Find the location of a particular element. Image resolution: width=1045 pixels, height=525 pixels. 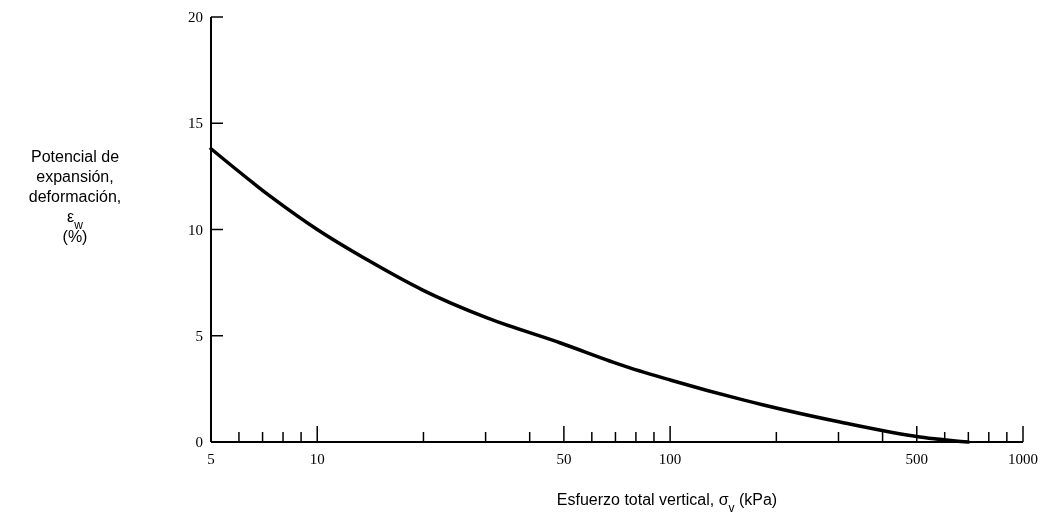

x-tick-label: 50 is located at coordinates (564, 459).